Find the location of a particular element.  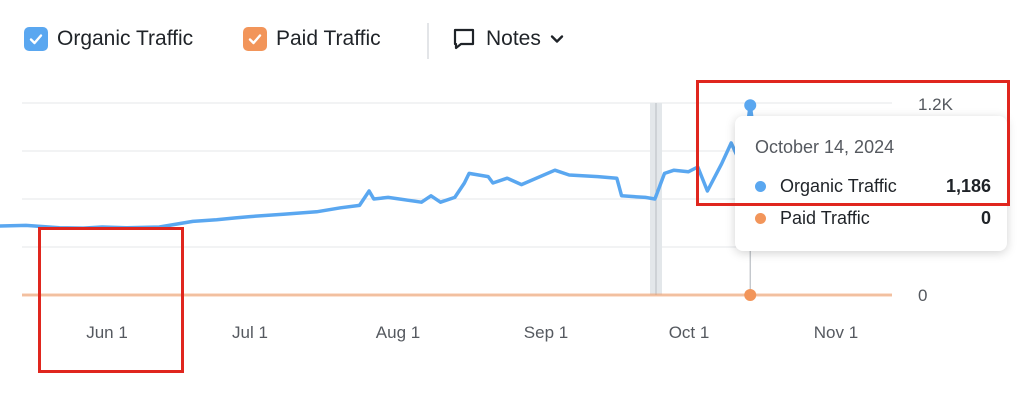

x-axis: Jun 1 Jul 1 Aug 1 Sep 1 Oct 1 Nov 1 is located at coordinates (472, 332).